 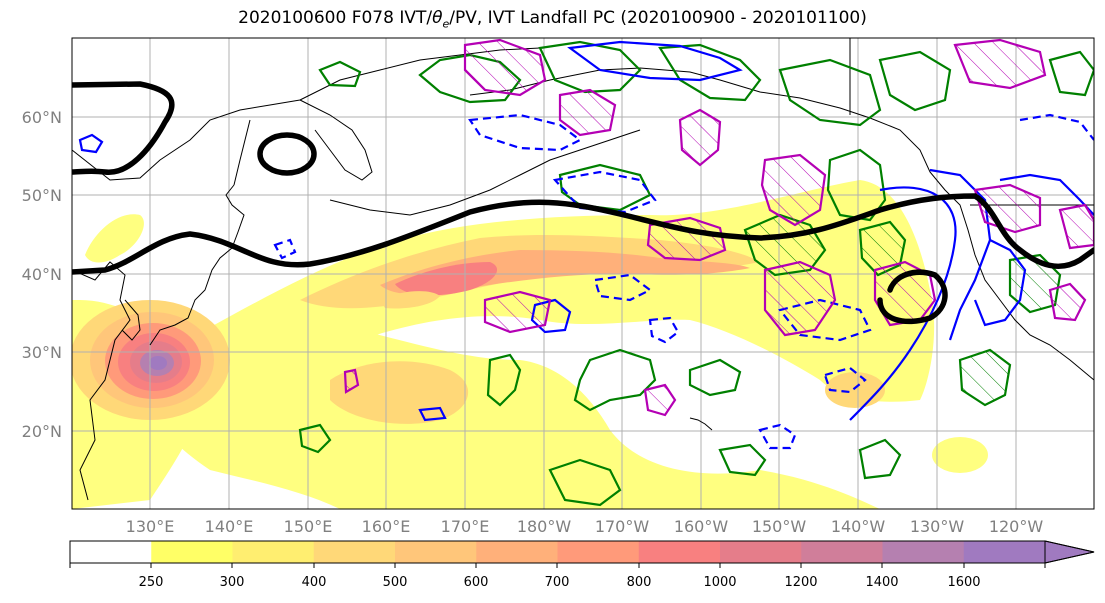 What do you see at coordinates (639, 582) in the screenshot?
I see `colorbar-tick-label: 800` at bounding box center [639, 582].